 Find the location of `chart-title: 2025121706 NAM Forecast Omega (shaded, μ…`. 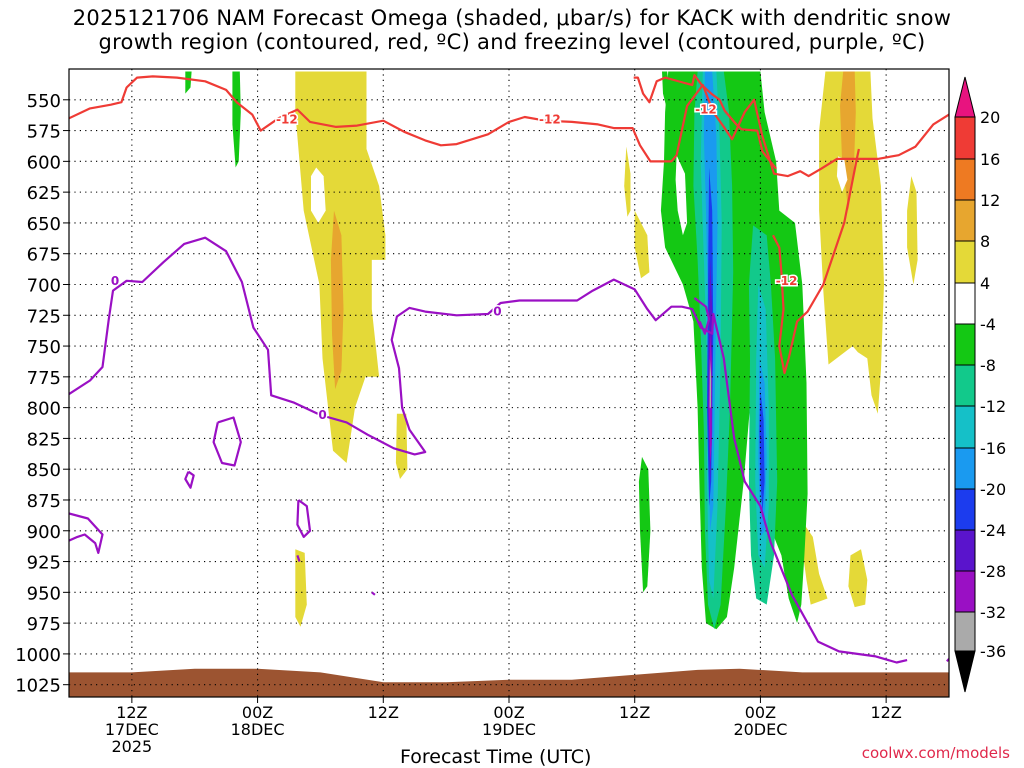

chart-title: 2025121706 NAM Forecast Omega (shaded, μ… is located at coordinates (512, 30).